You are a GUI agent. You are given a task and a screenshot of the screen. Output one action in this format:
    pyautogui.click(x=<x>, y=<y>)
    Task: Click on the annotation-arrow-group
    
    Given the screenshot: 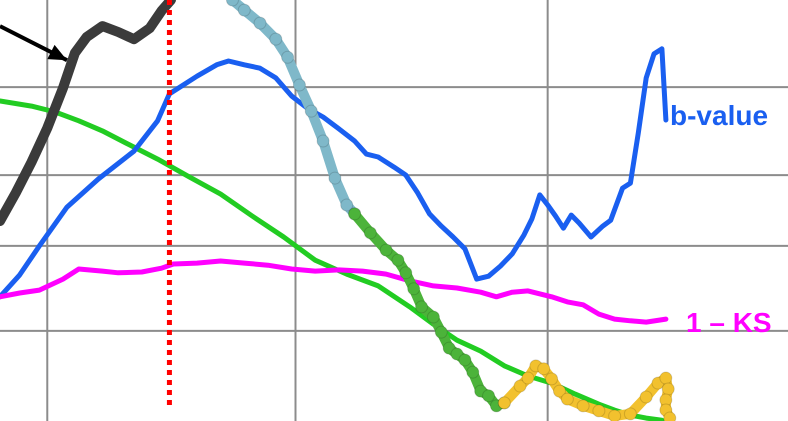 What is the action you would take?
    pyautogui.click(x=34, y=43)
    